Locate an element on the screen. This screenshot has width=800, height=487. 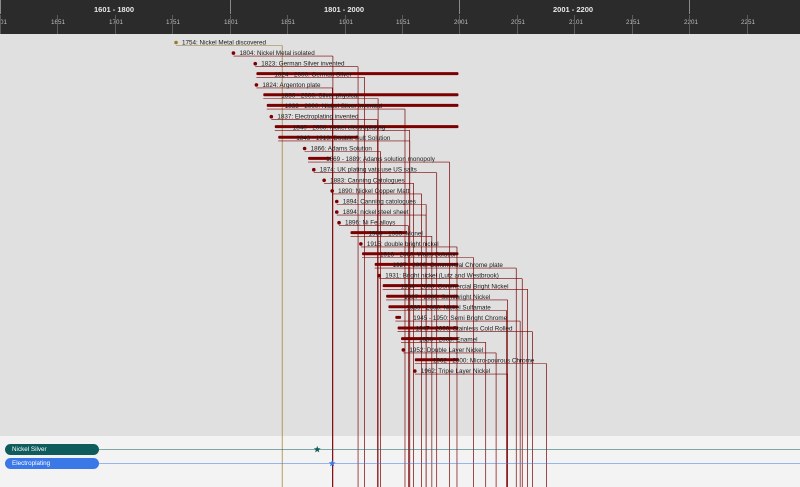
year-tick-label: 1751 is located at coordinates (173, 22).